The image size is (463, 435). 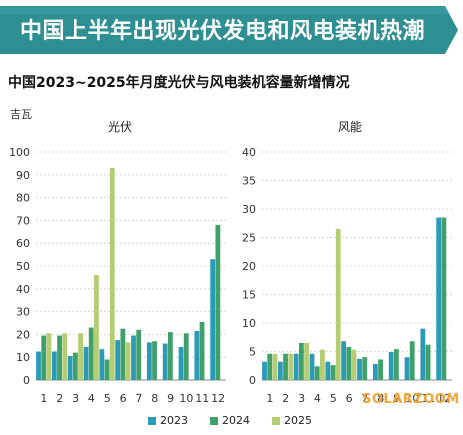 What do you see at coordinates (249, 323) in the screenshot?
I see `y-tick-label-wind: 10` at bounding box center [249, 323].